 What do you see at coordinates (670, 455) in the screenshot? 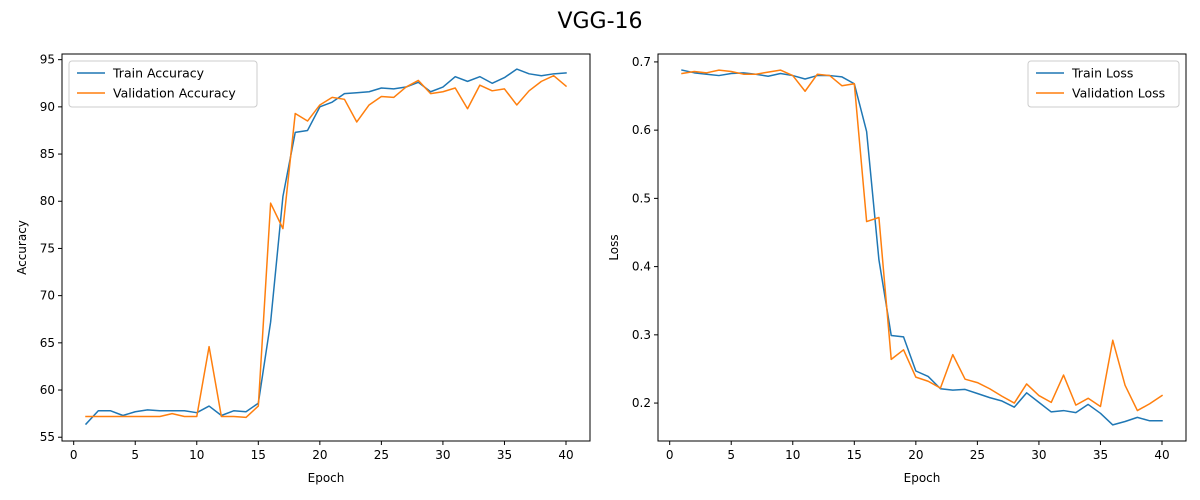
I see `loss-x-tick-label: 0` at bounding box center [670, 455].